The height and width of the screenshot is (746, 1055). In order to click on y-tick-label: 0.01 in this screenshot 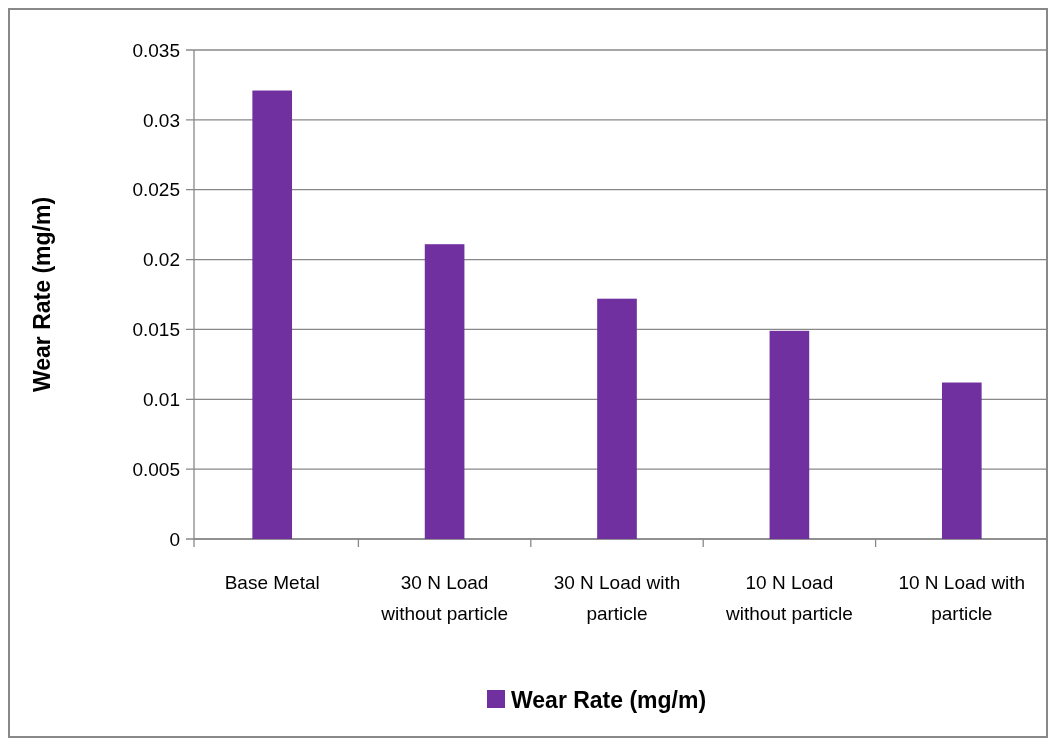, I will do `click(161, 399)`.